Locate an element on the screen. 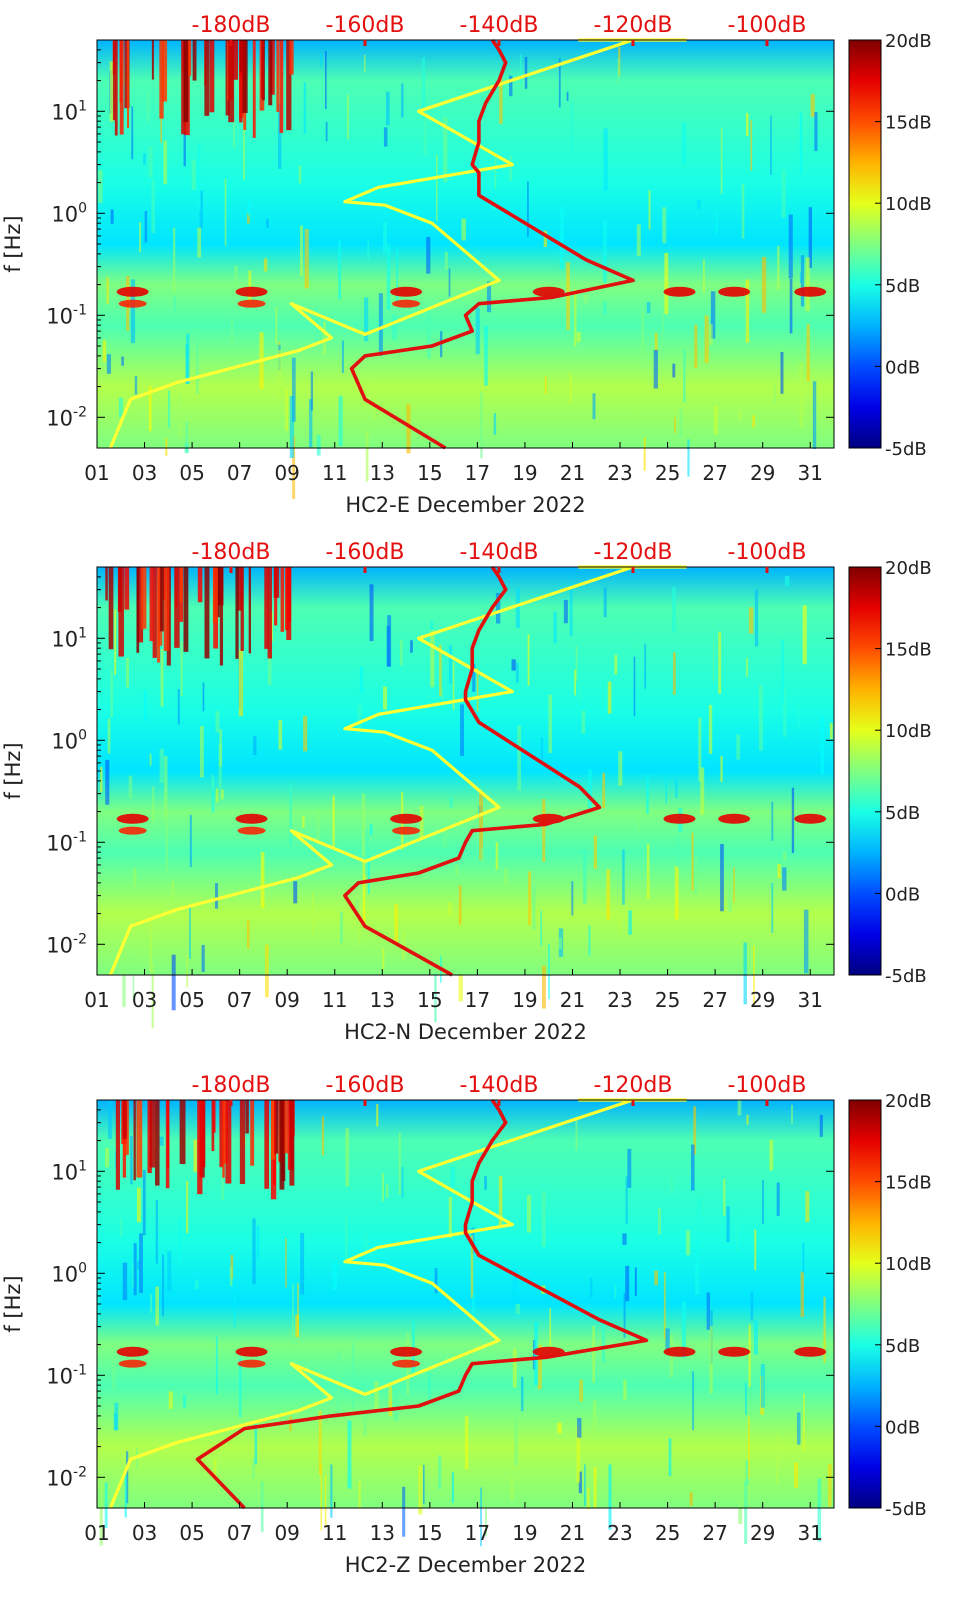  x-axis-label: HC2-E December 2022 is located at coordinates (465, 505).